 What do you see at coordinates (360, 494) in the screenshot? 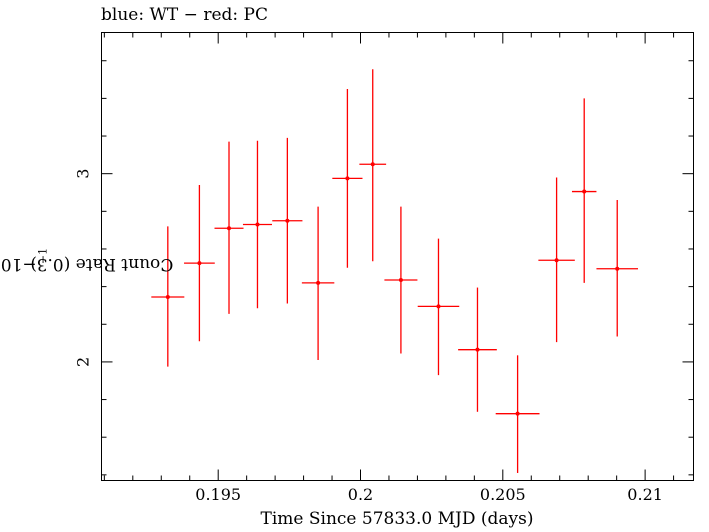
I see `x-tick-label: 0.2` at bounding box center [360, 494].